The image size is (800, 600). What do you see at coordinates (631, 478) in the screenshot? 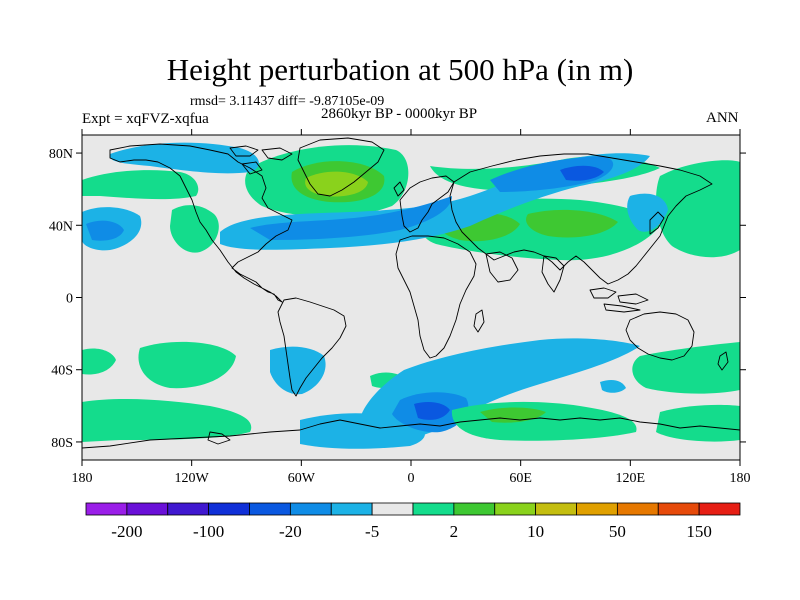
I see `lon-tick-label: 120E` at bounding box center [631, 478].